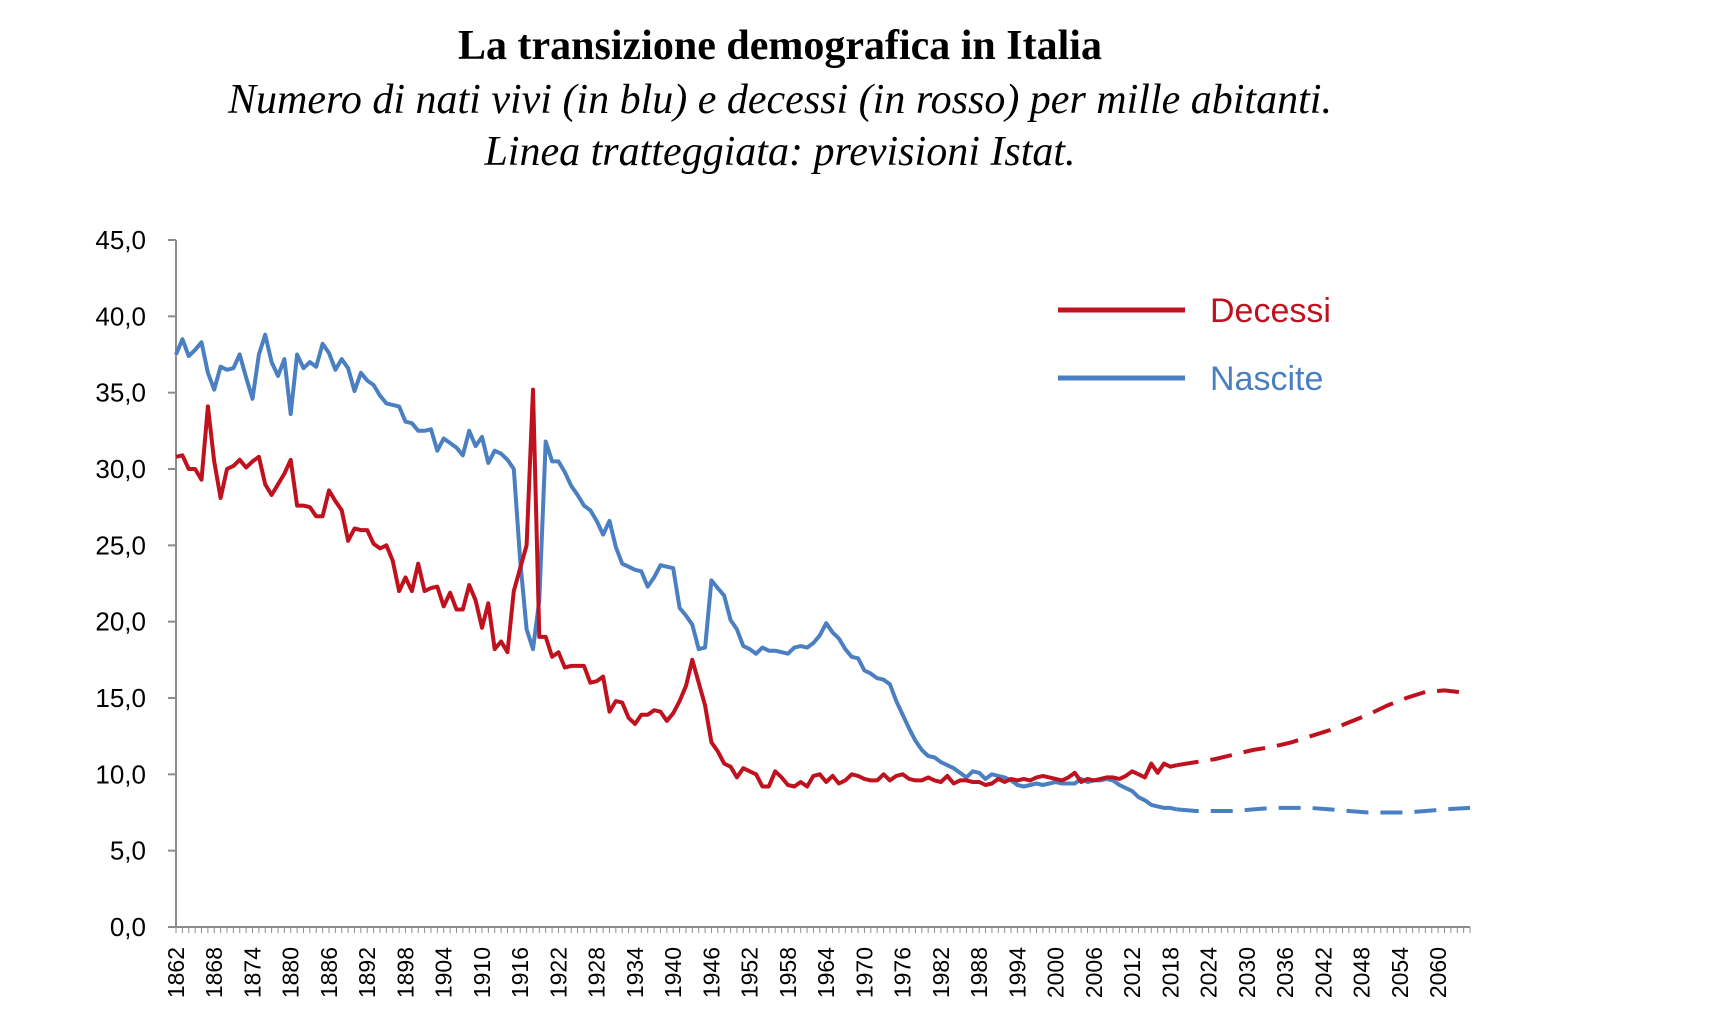 The height and width of the screenshot is (1030, 1721). What do you see at coordinates (1285, 972) in the screenshot?
I see `x-tick-label: 2036` at bounding box center [1285, 972].